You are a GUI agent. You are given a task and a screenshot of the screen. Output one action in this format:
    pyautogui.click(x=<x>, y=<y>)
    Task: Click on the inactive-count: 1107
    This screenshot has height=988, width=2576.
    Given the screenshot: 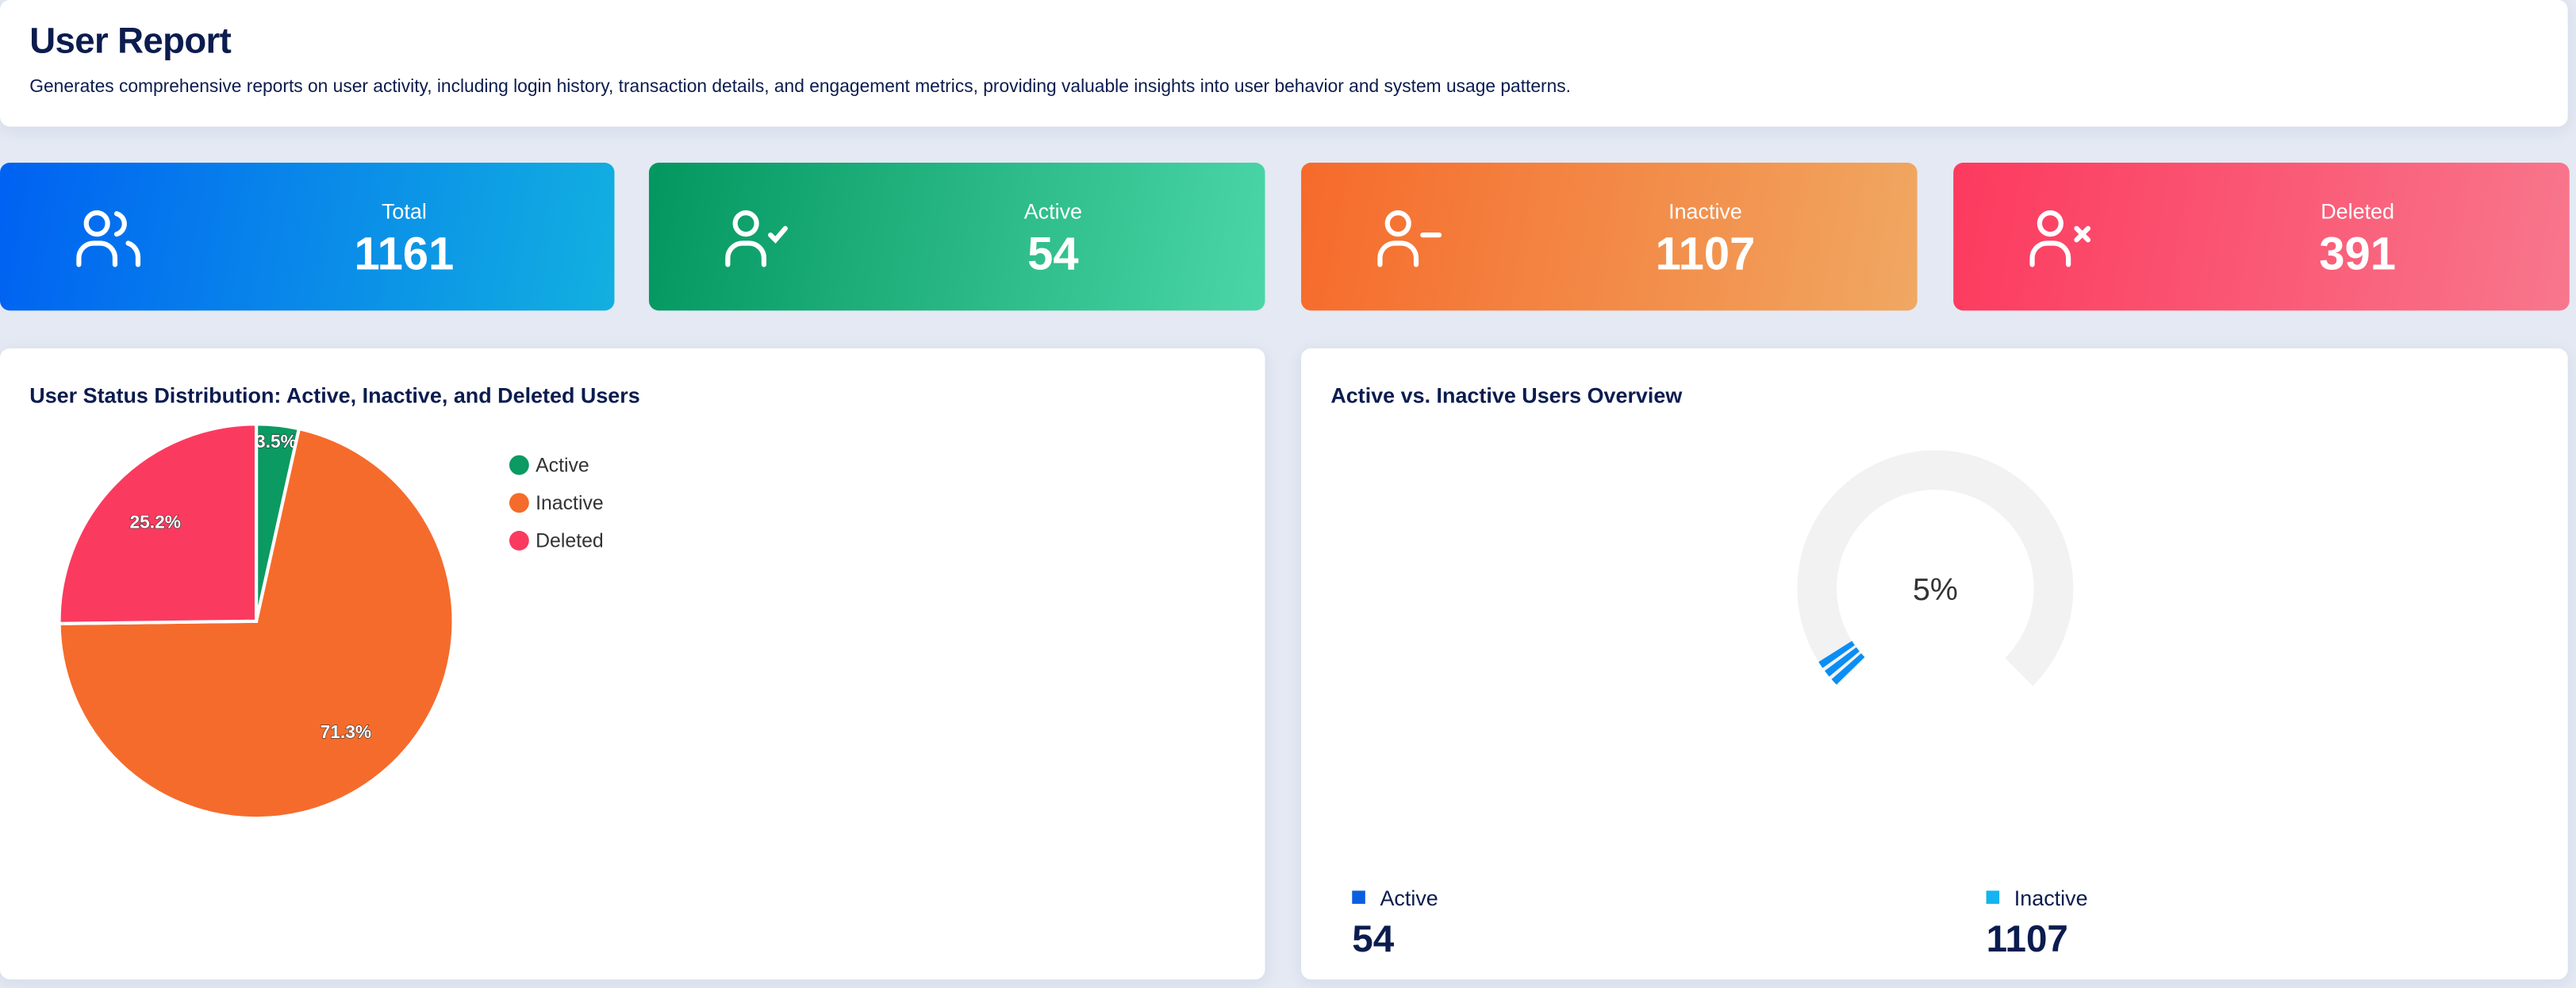 What is the action you would take?
    pyautogui.click(x=2027, y=938)
    